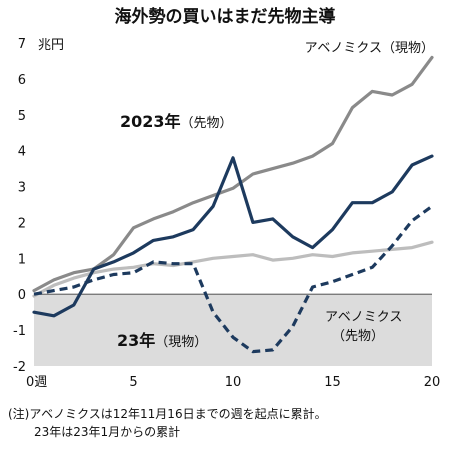 Image resolution: width=450 pixels, height=450 pixels. Describe the element at coordinates (233, 330) in the screenshot. I see `negative-area-shading` at that location.